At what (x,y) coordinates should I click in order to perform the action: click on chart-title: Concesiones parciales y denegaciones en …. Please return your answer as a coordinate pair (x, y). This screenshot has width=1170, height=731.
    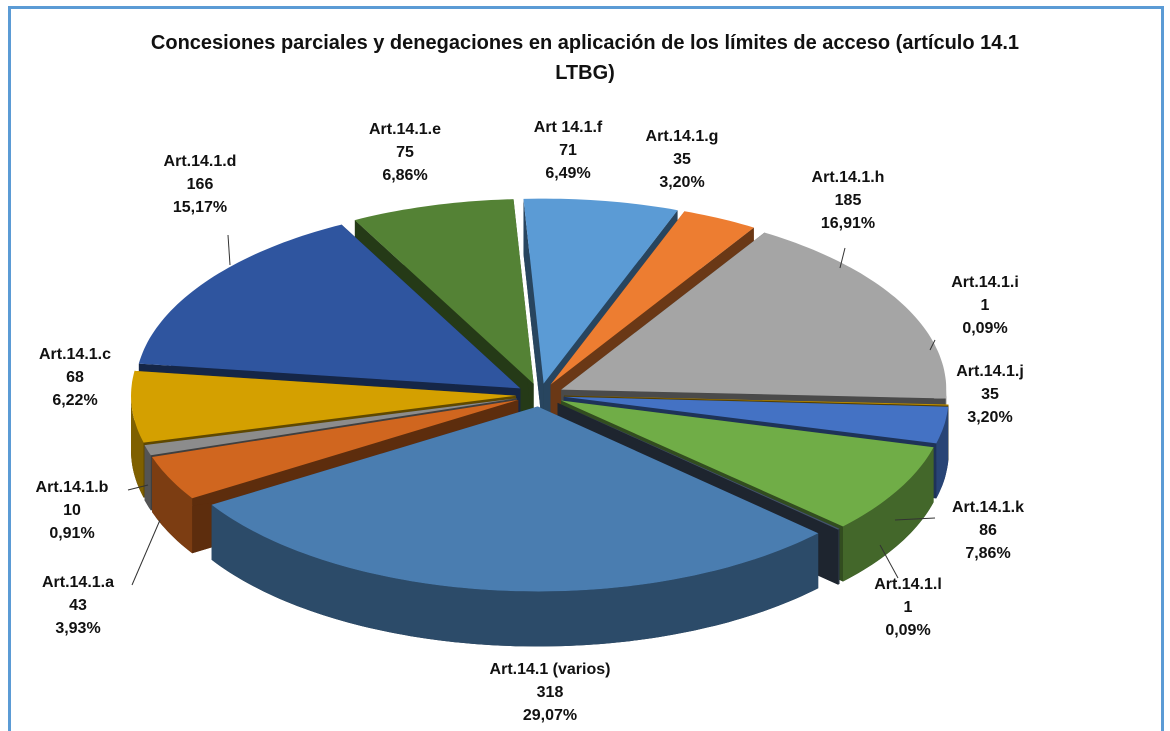
    Looking at the image, I should click on (585, 58).